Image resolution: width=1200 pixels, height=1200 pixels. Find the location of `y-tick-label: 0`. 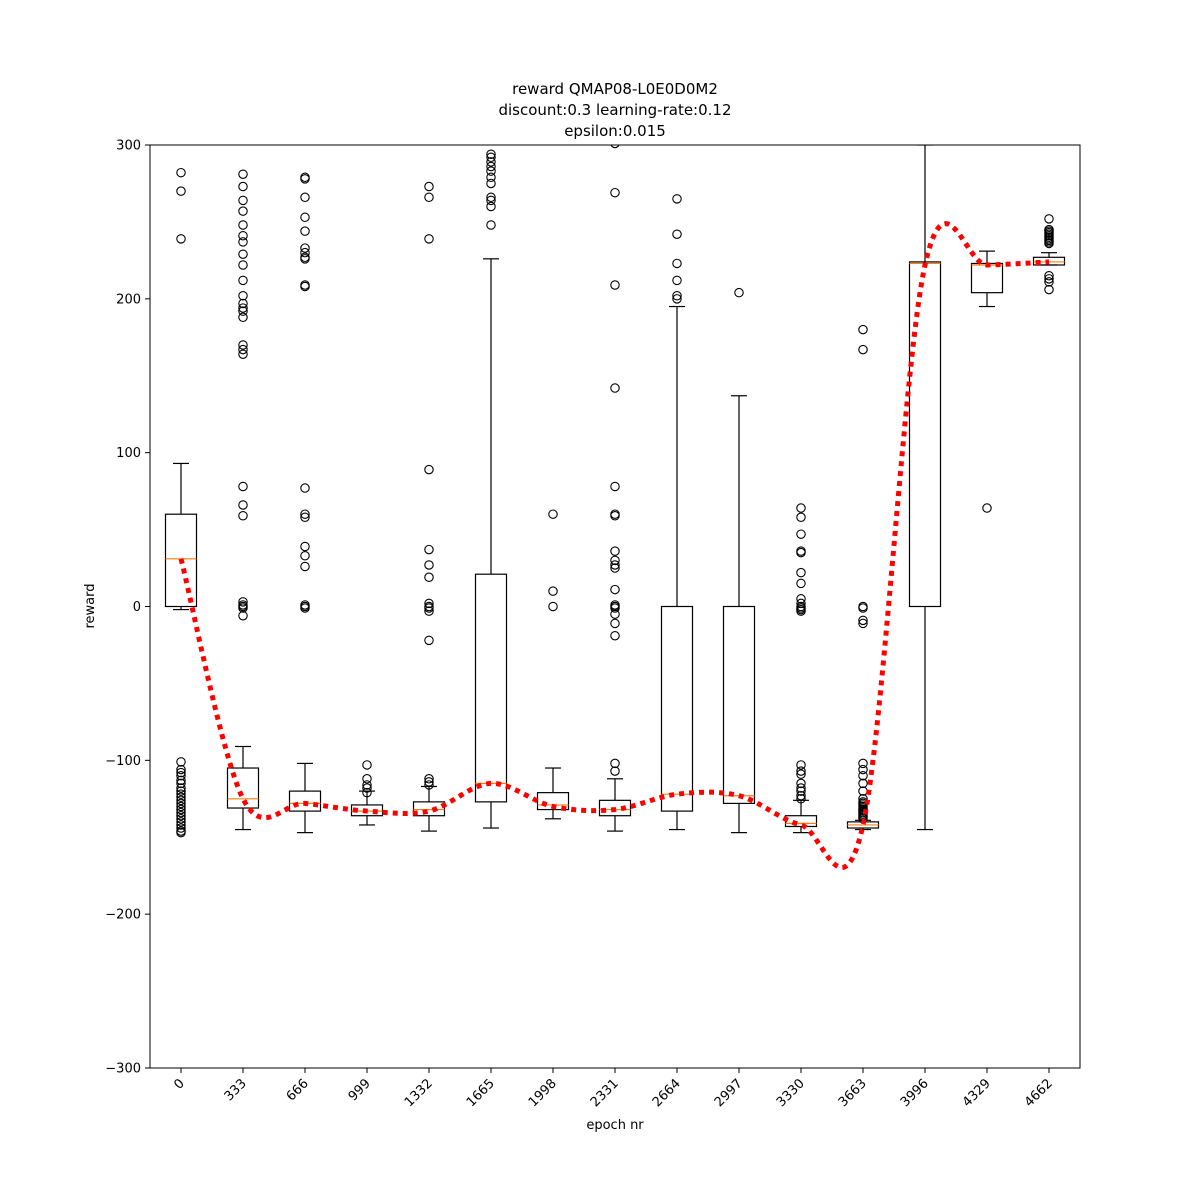

y-tick-label: 0 is located at coordinates (137, 607).